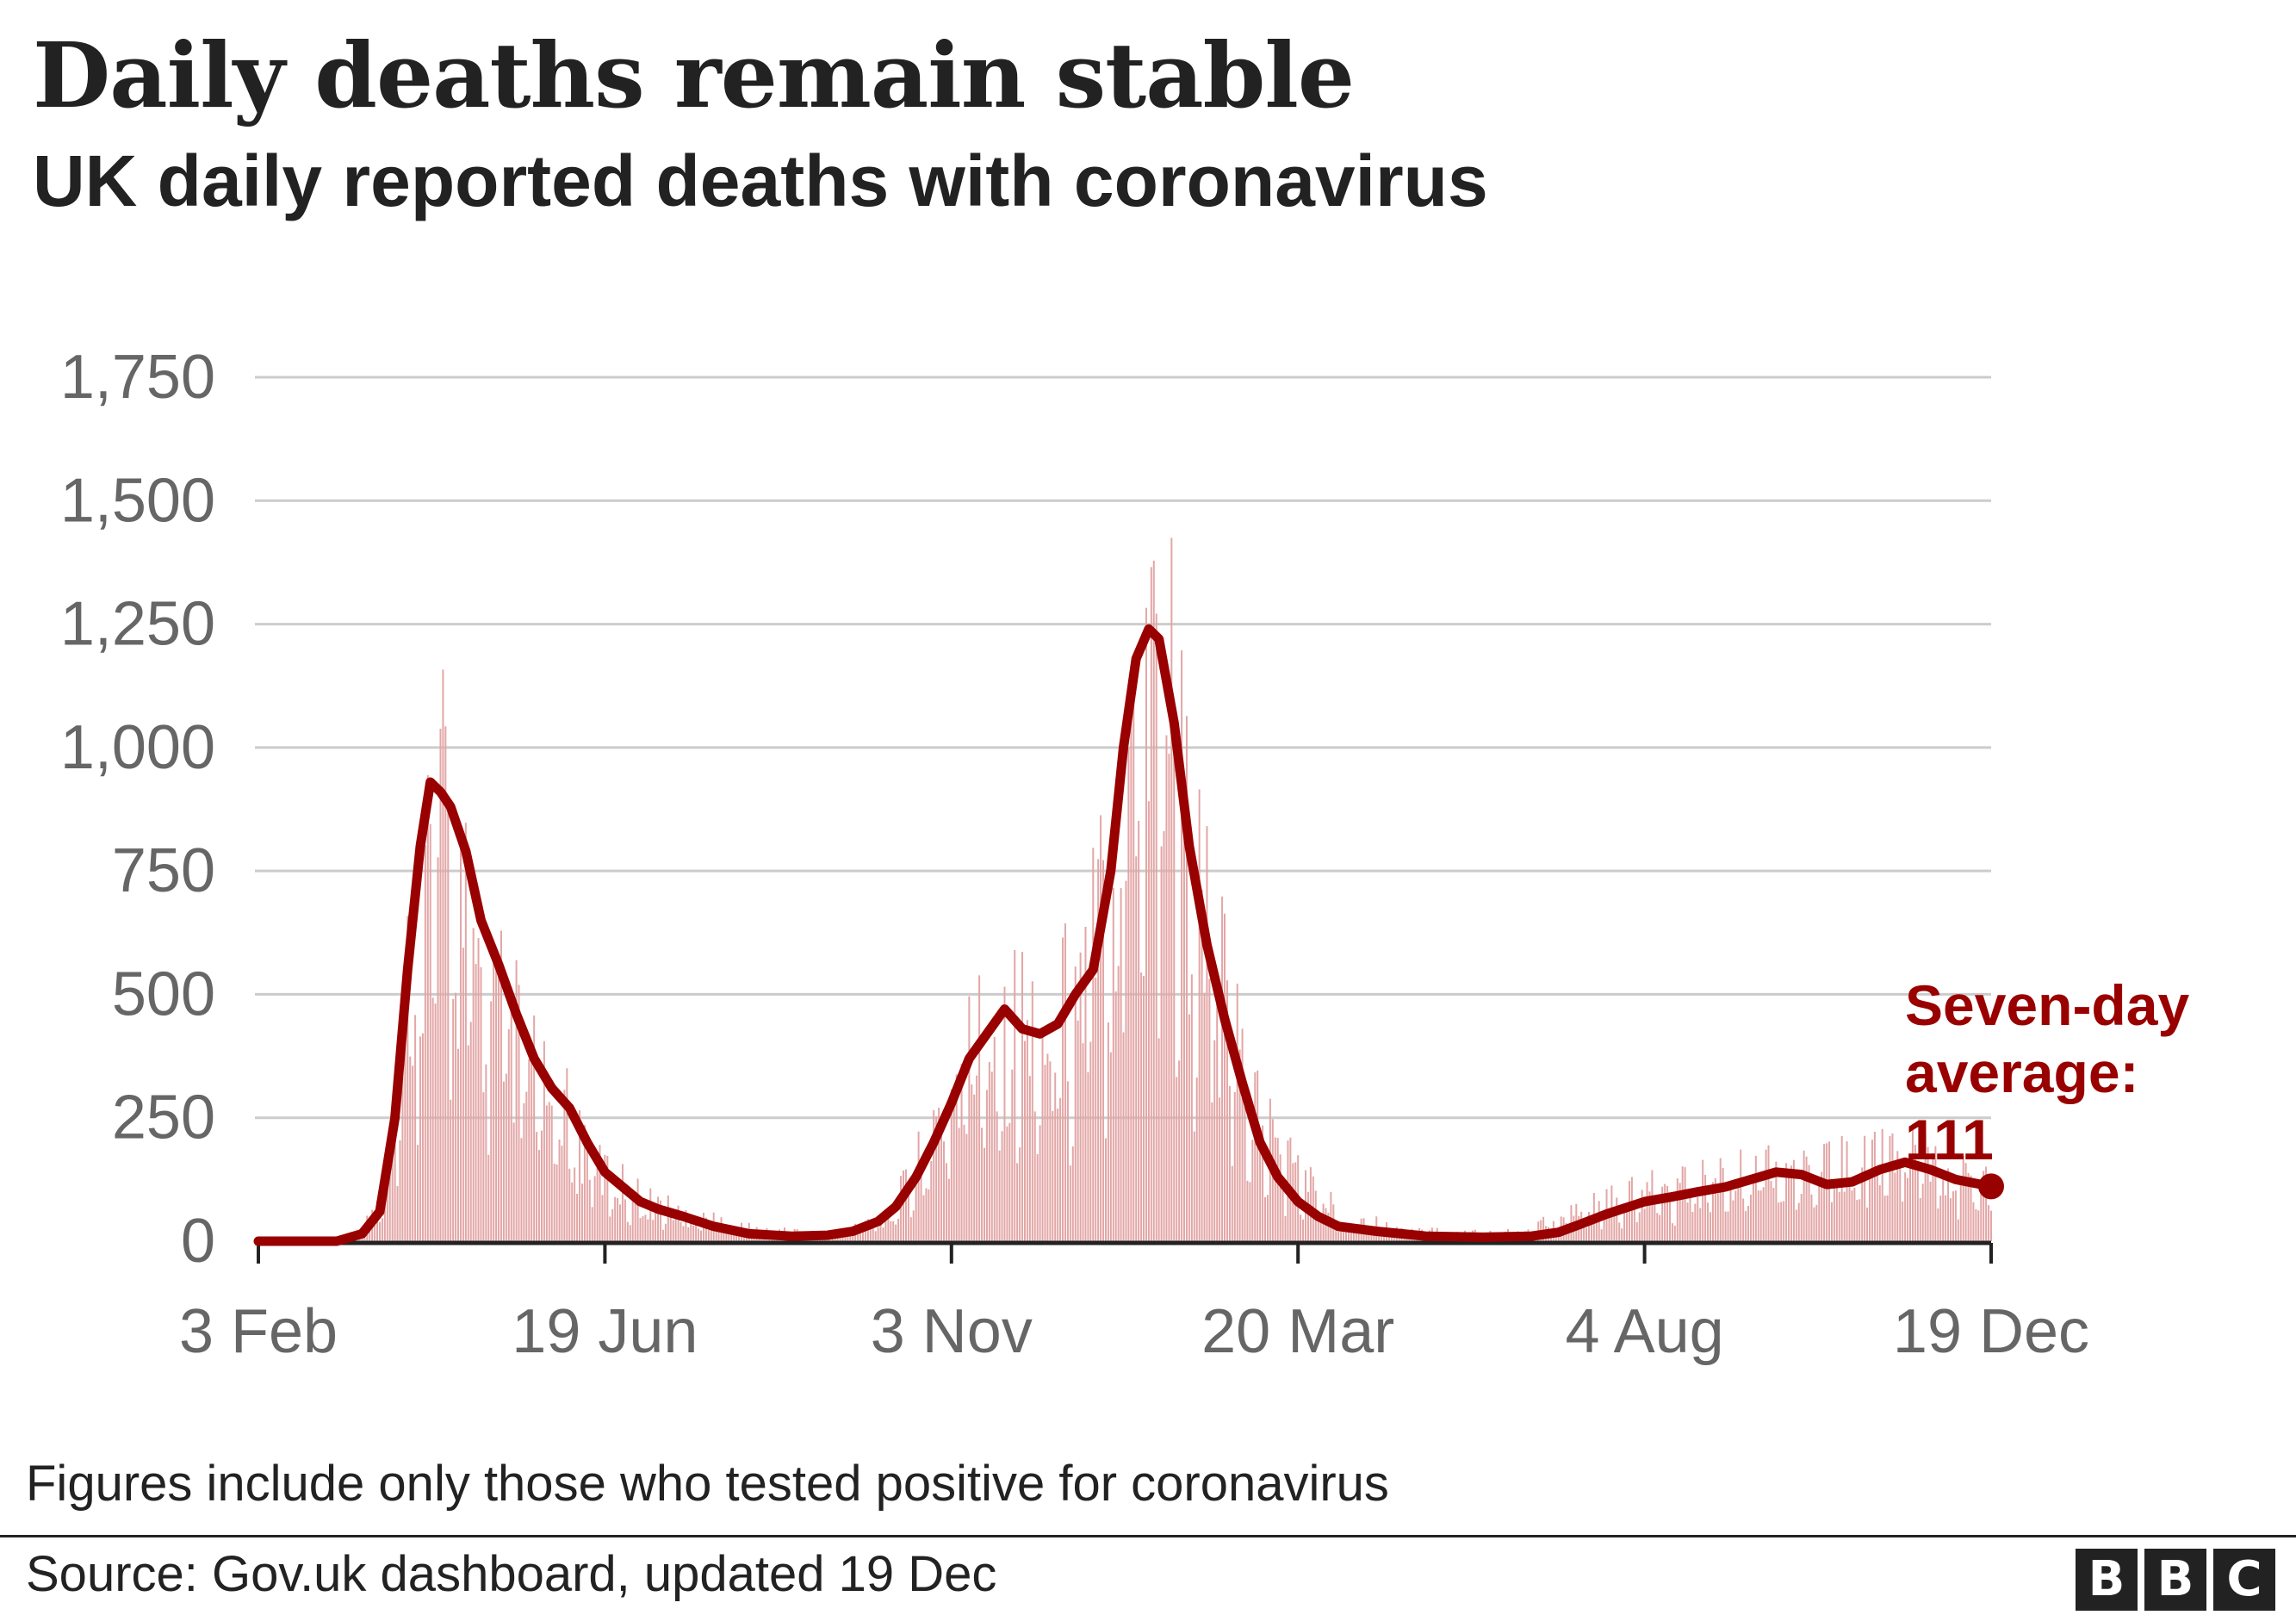 Image resolution: width=2296 pixels, height=1615 pixels. I want to click on x-tick-label: 3 Feb, so click(258, 1331).